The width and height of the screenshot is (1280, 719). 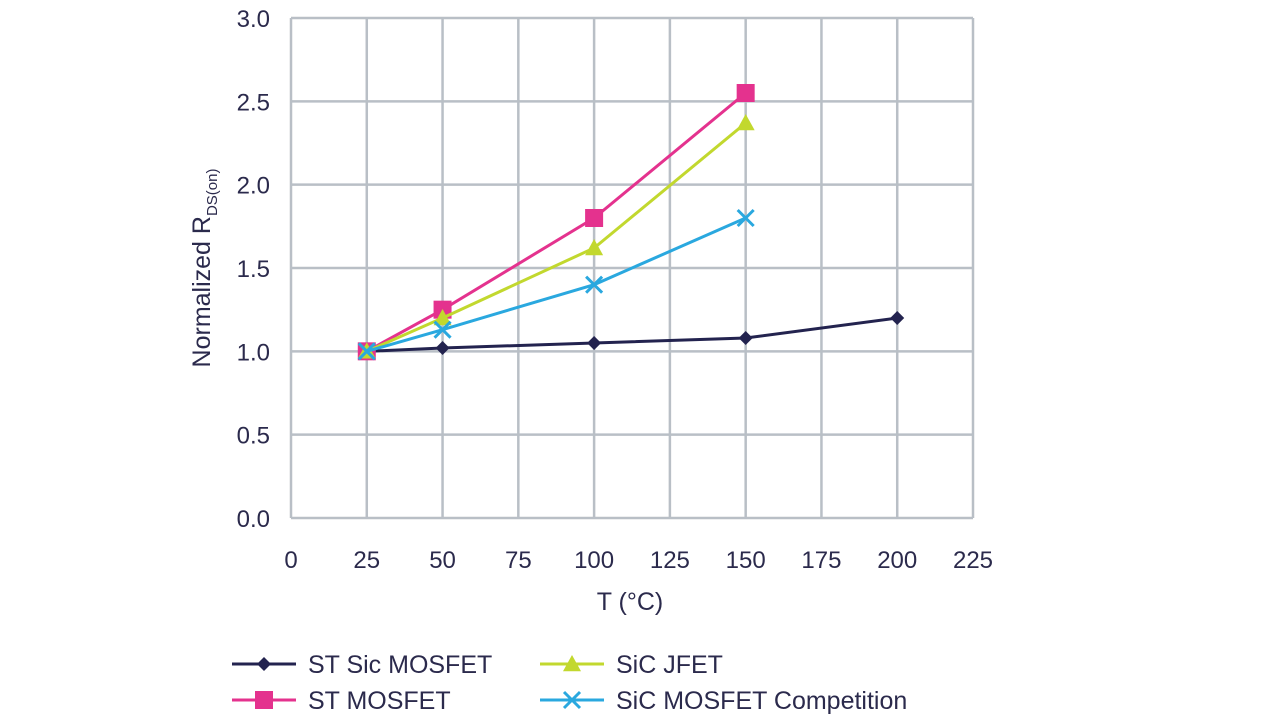 I want to click on legend-label: SiC JFET, so click(x=669, y=665).